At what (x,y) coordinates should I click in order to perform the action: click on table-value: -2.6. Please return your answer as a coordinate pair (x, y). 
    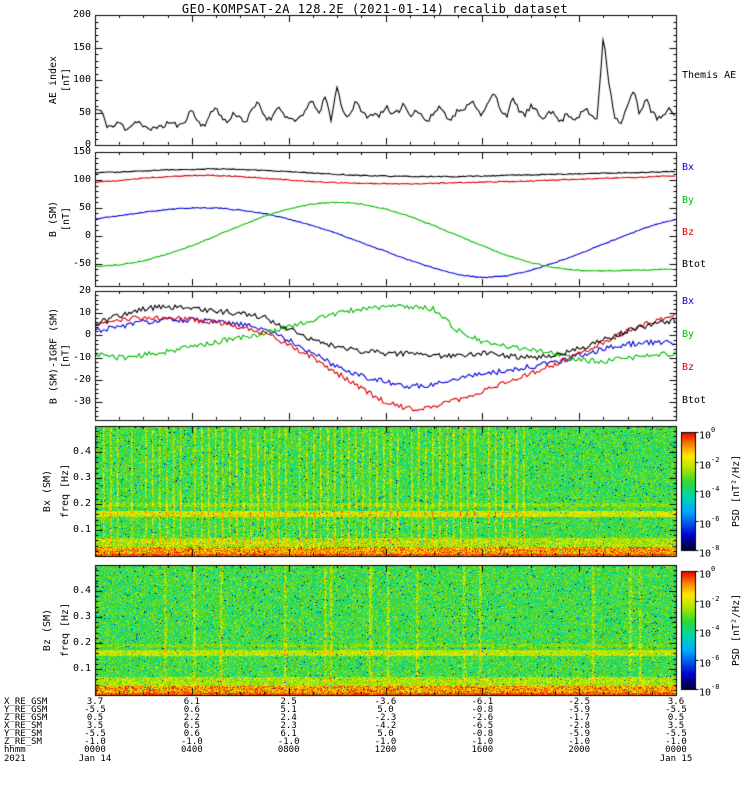
    Looking at the image, I should click on (482, 718).